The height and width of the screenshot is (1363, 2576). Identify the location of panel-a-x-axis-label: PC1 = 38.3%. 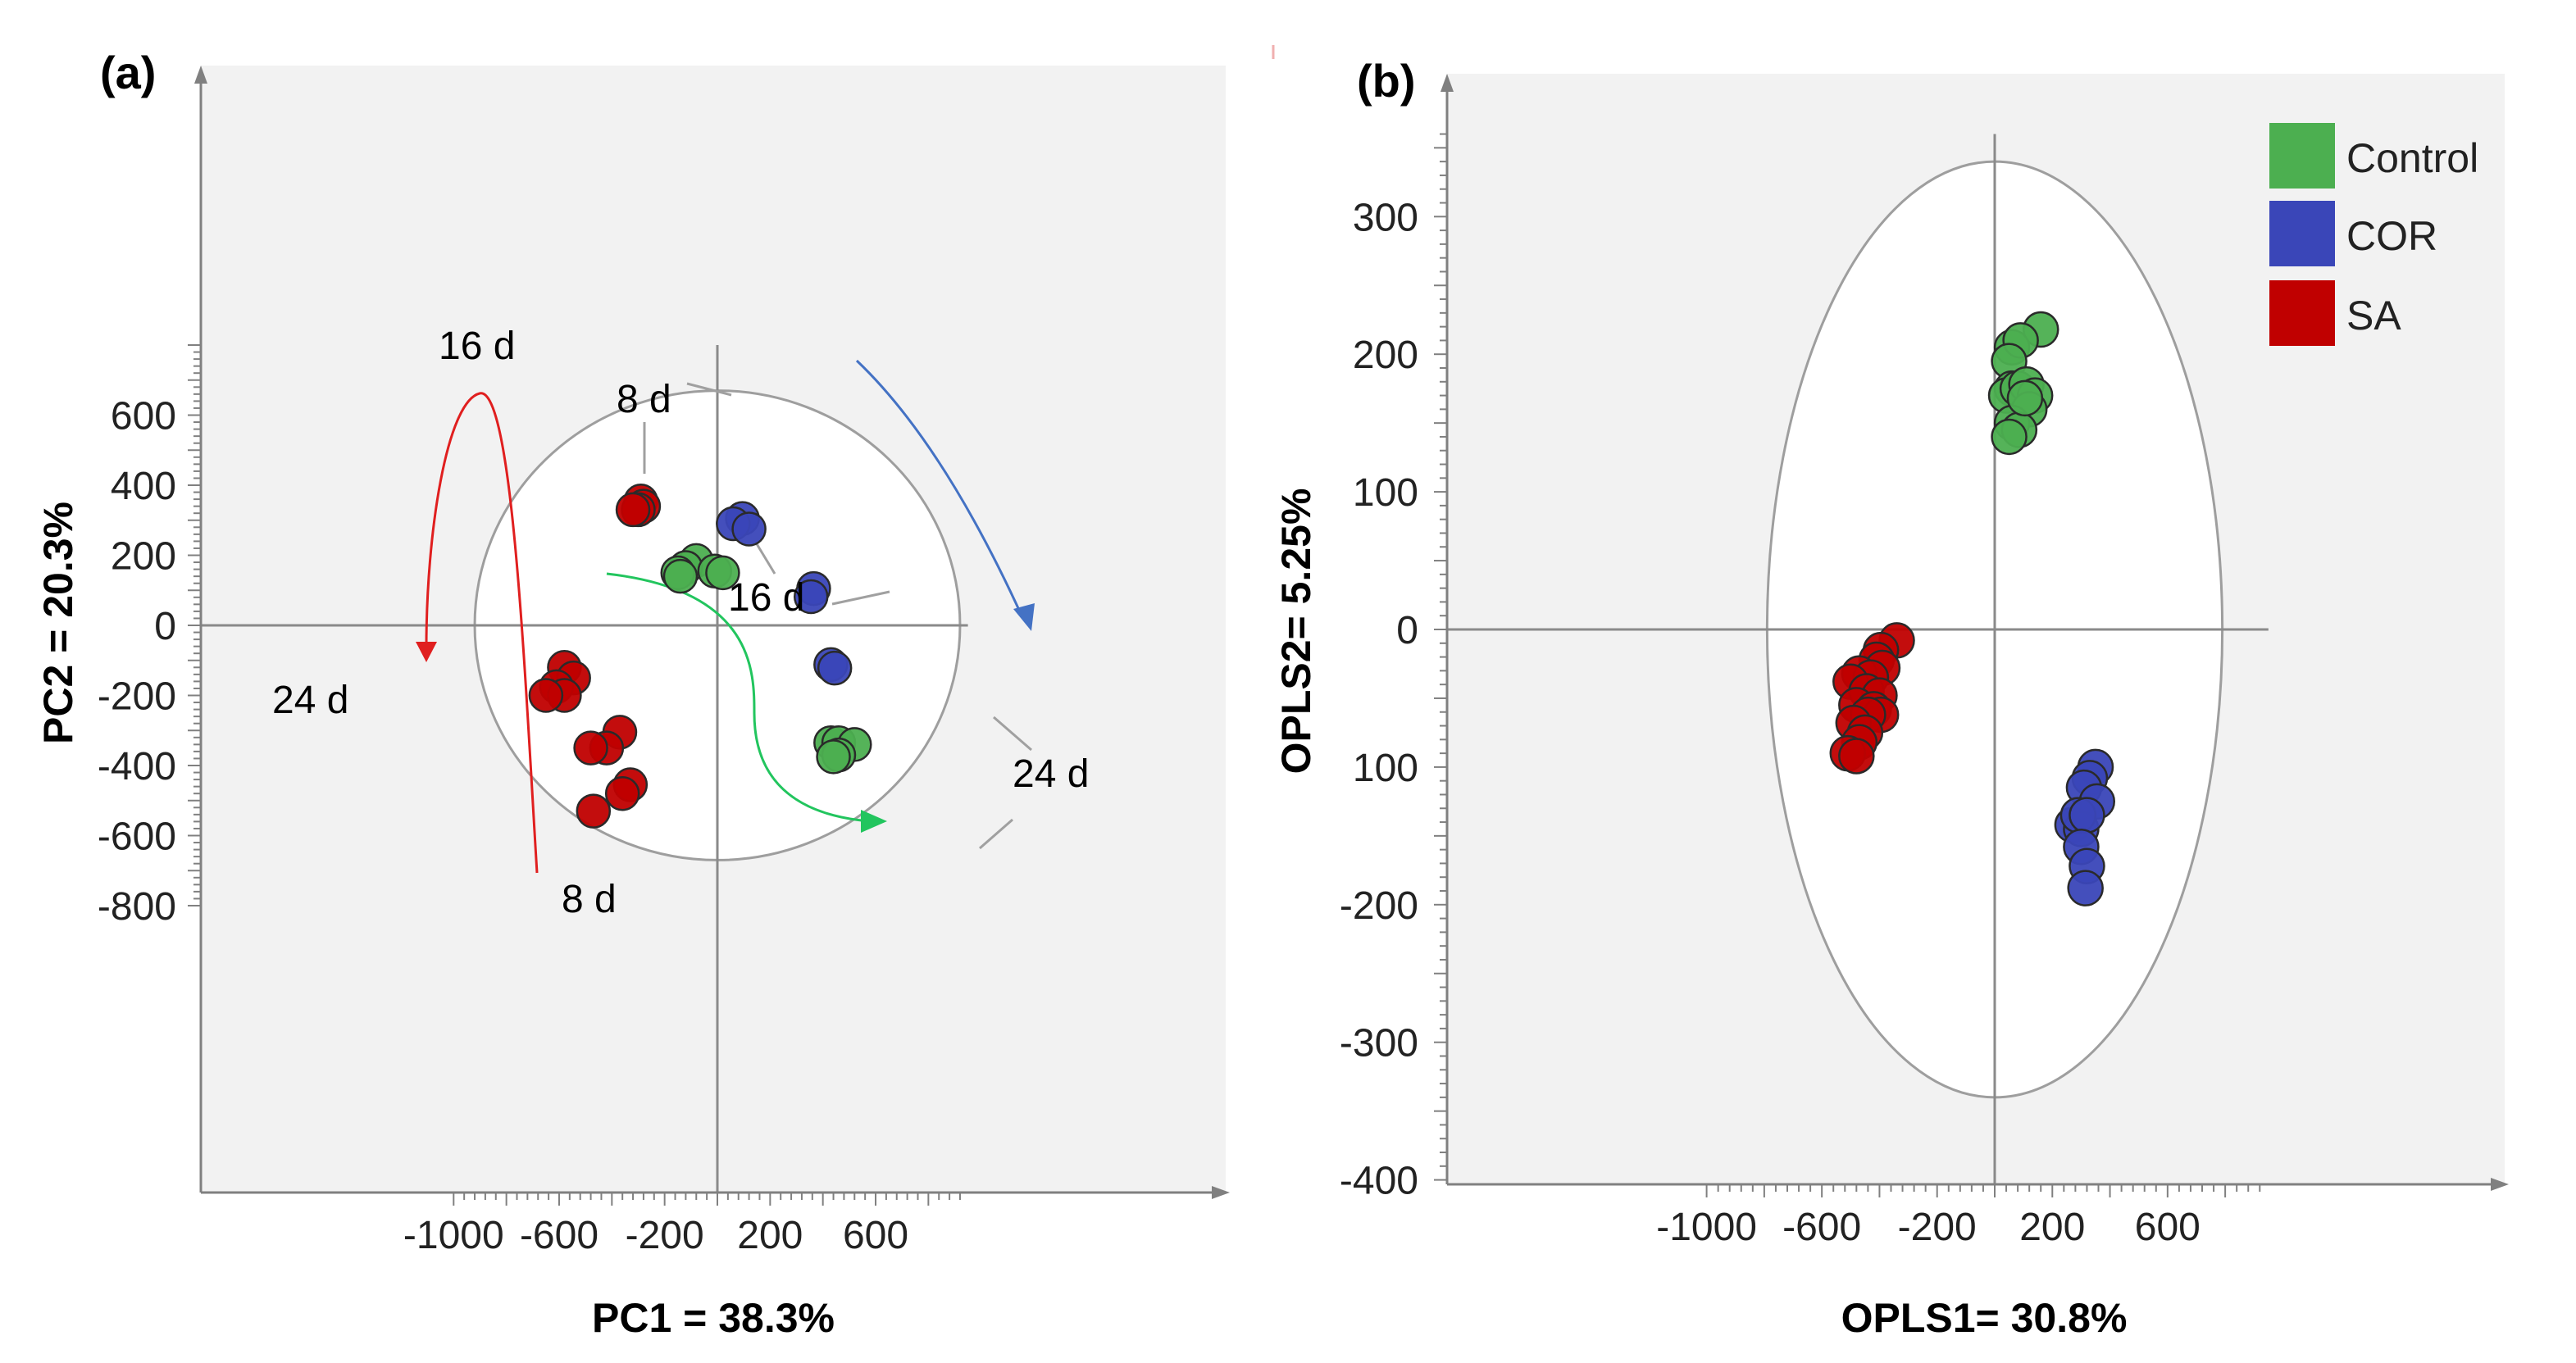
(713, 1318).